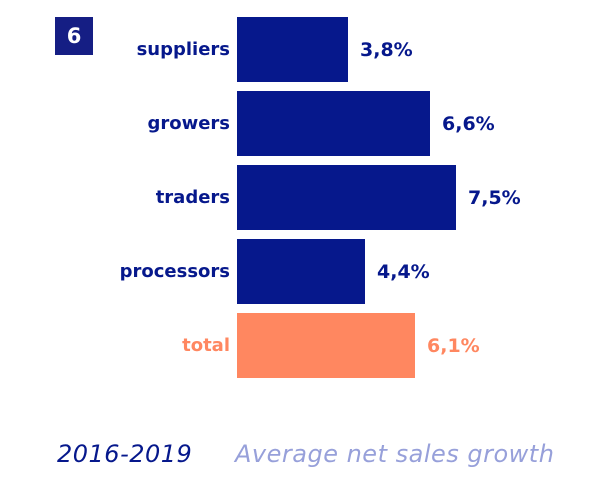 The height and width of the screenshot is (477, 600). I want to click on period-label: 2016-2019, so click(125, 454).